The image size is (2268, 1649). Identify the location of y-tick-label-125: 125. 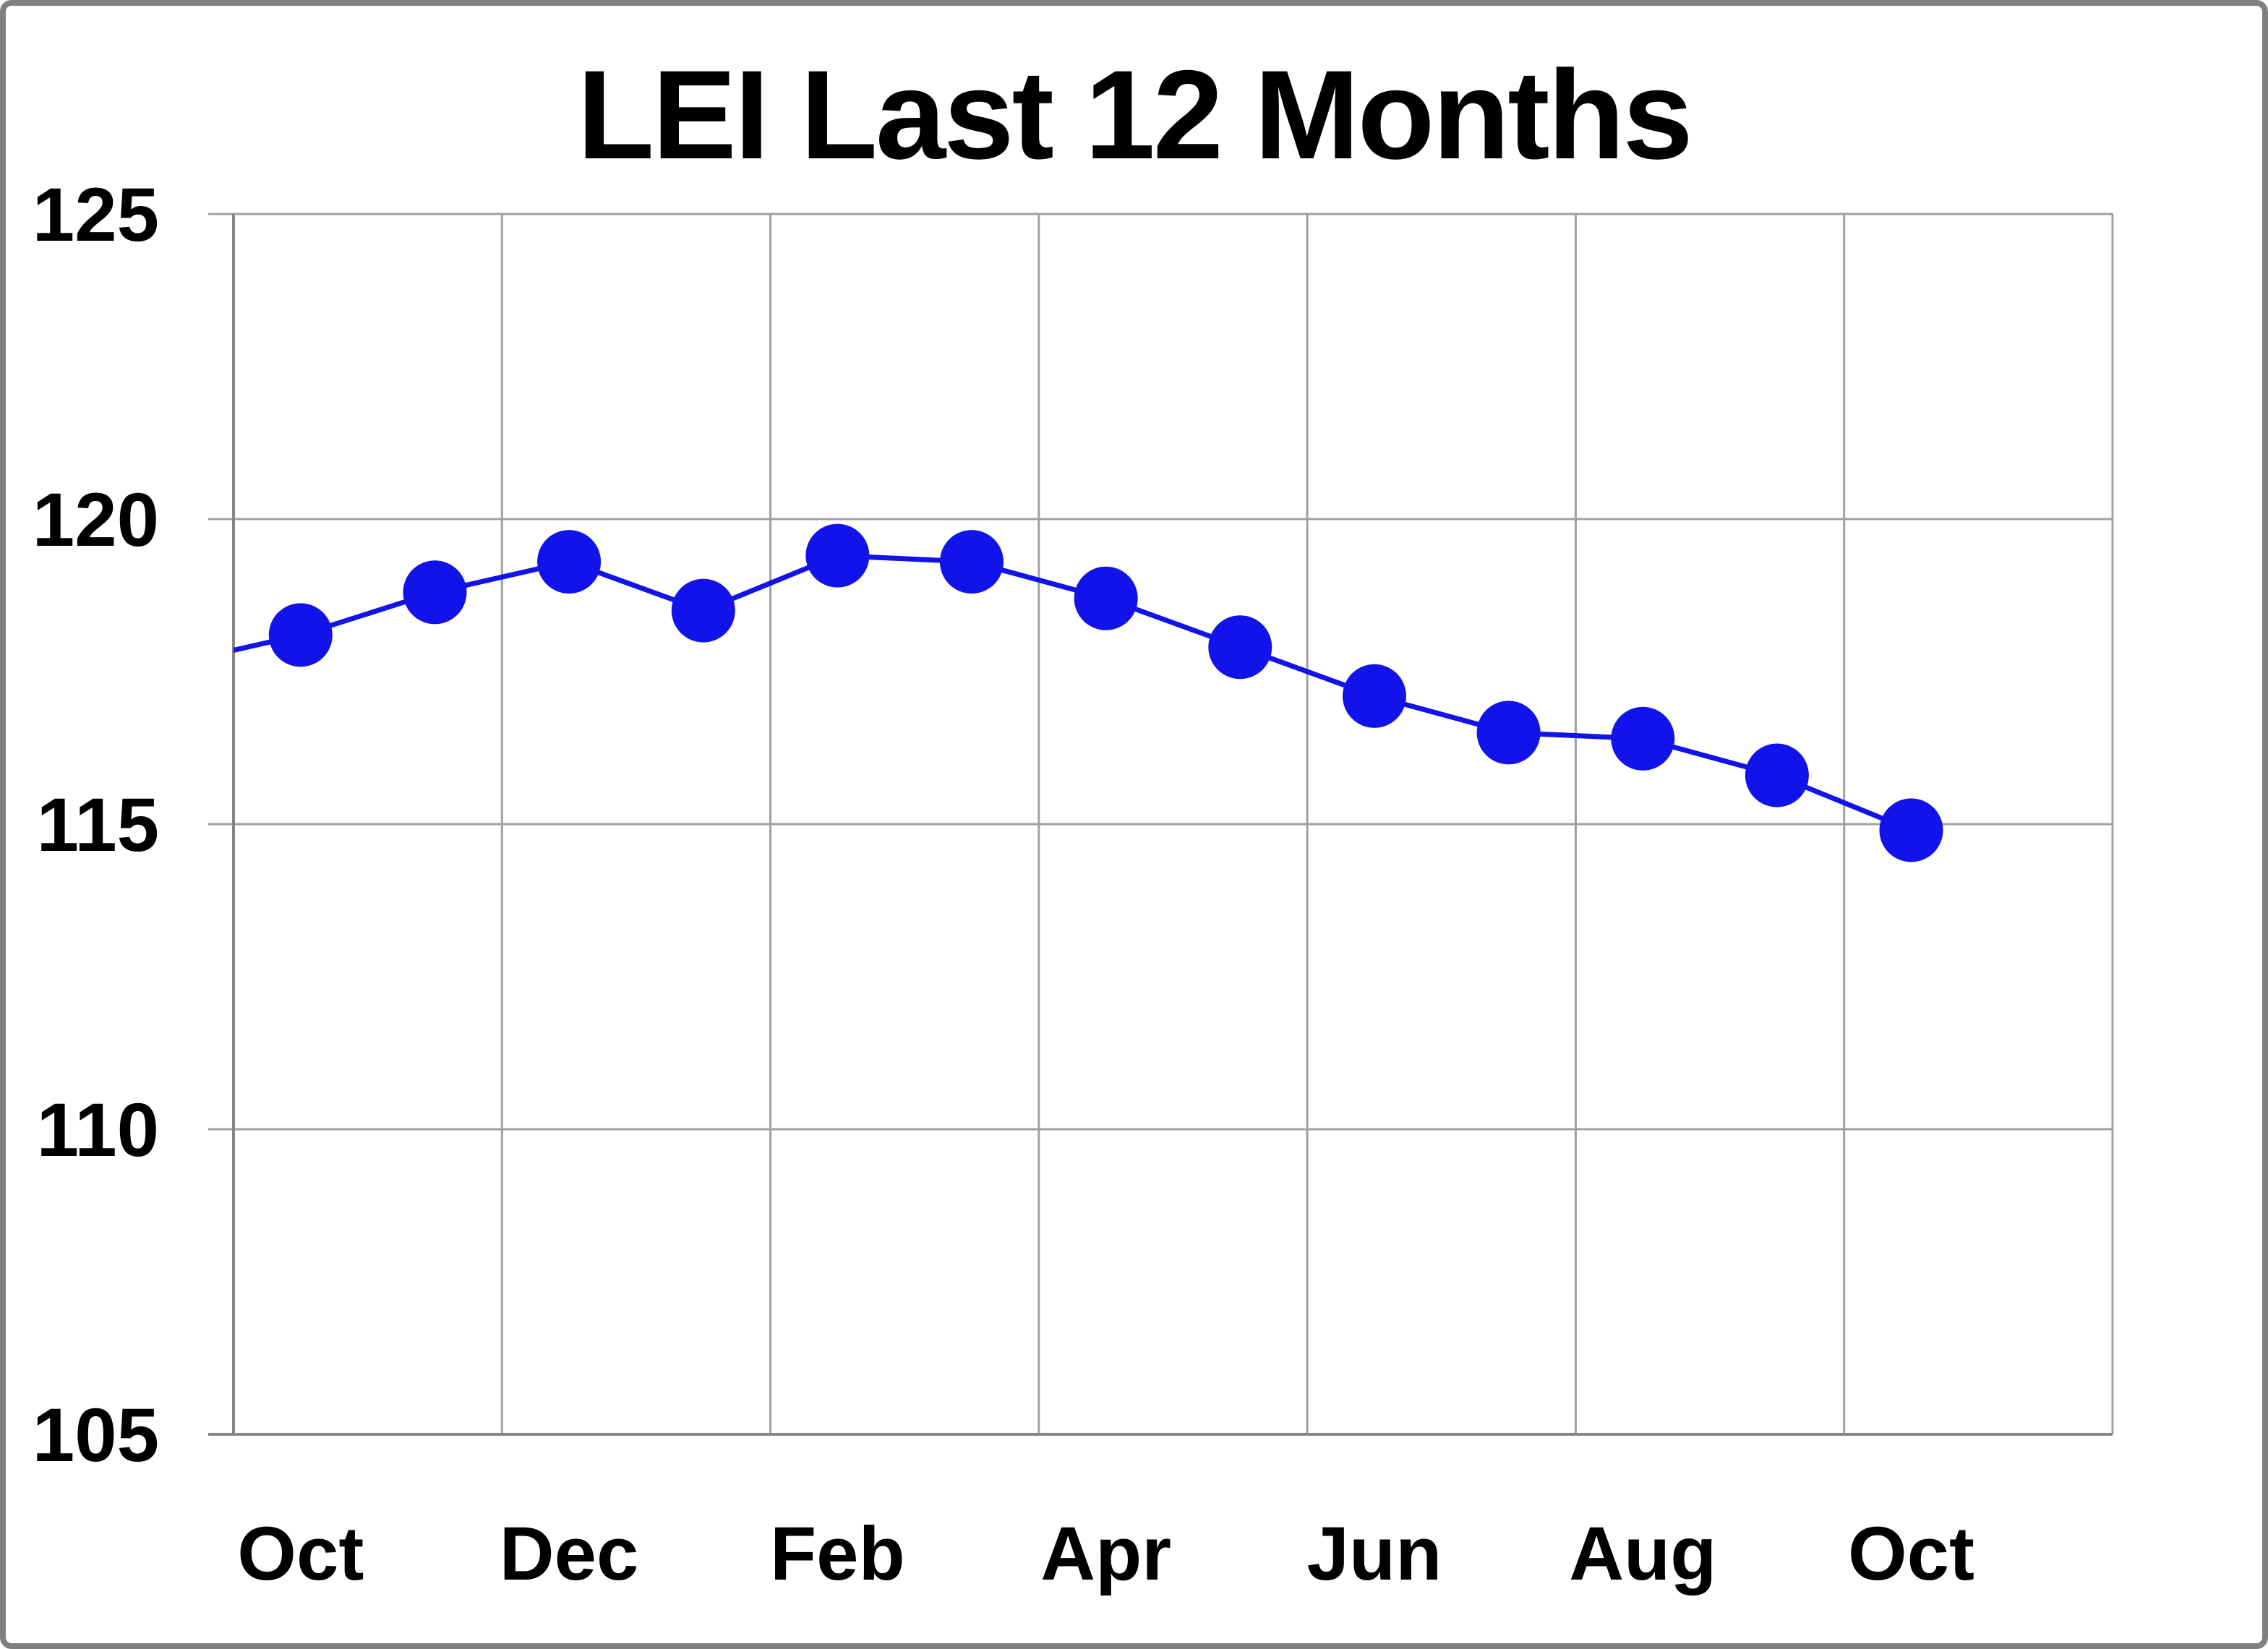
(96, 215).